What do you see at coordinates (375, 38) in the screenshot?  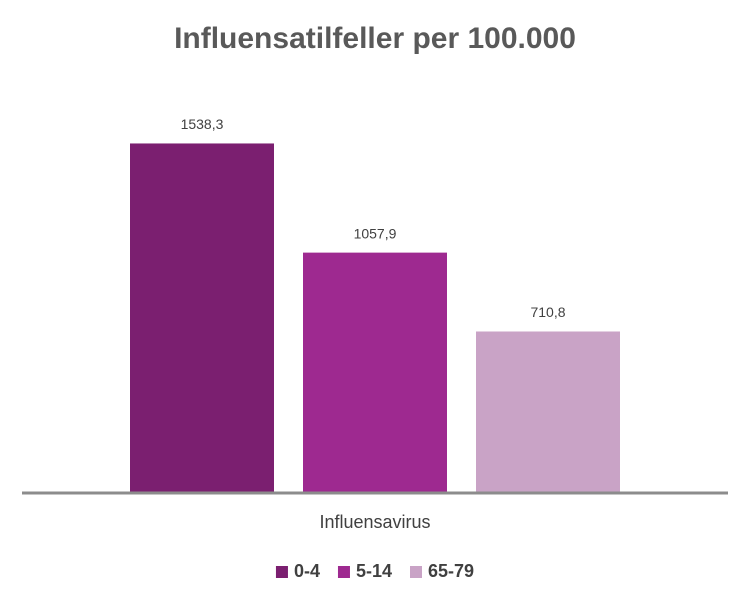 I see `chart-title: Influensatilfeller per 100.000` at bounding box center [375, 38].